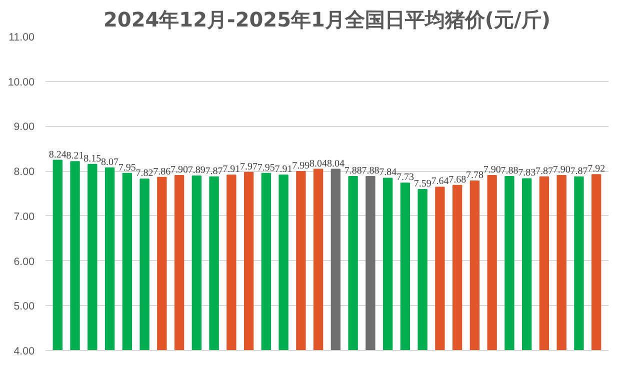 This screenshot has width=628, height=370. I want to click on data-label: 7.59, so click(423, 184).